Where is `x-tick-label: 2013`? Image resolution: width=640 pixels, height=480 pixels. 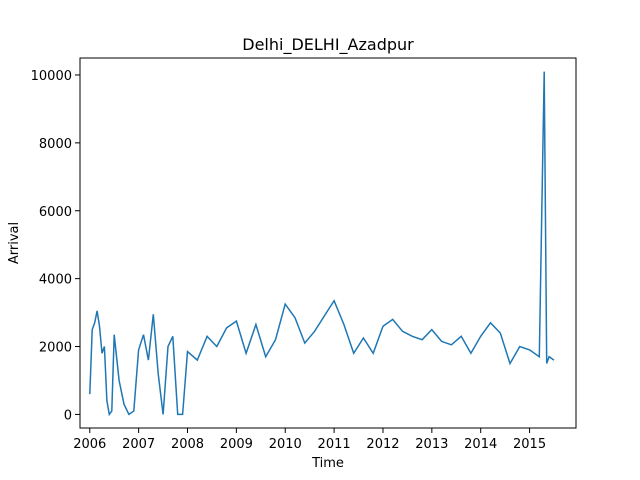 x-tick-label: 2013 is located at coordinates (431, 444).